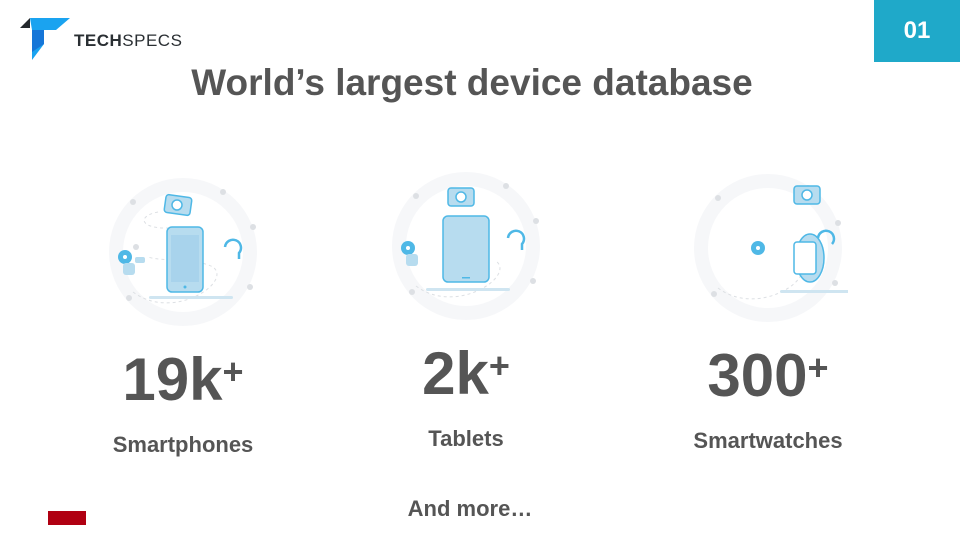 The height and width of the screenshot is (540, 960). What do you see at coordinates (768, 375) in the screenshot?
I see `stat-value: 300+` at bounding box center [768, 375].